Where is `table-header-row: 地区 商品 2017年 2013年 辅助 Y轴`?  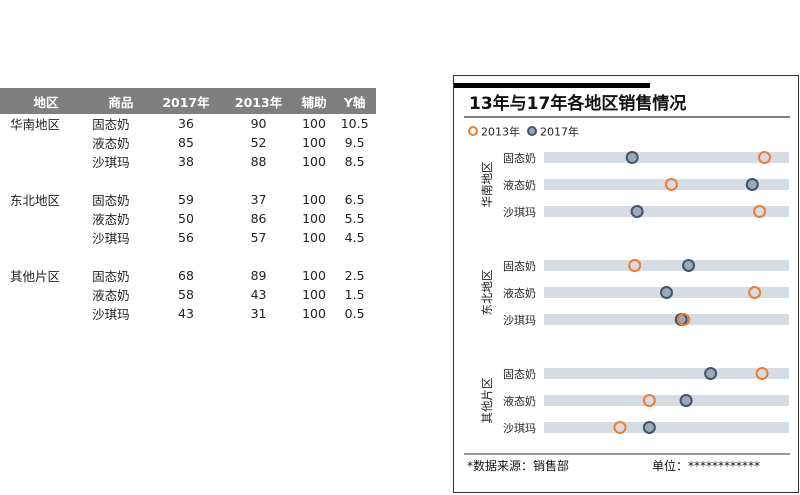
table-header-row: 地区 商品 2017年 2013年 辅助 Y轴 is located at coordinates (188, 101).